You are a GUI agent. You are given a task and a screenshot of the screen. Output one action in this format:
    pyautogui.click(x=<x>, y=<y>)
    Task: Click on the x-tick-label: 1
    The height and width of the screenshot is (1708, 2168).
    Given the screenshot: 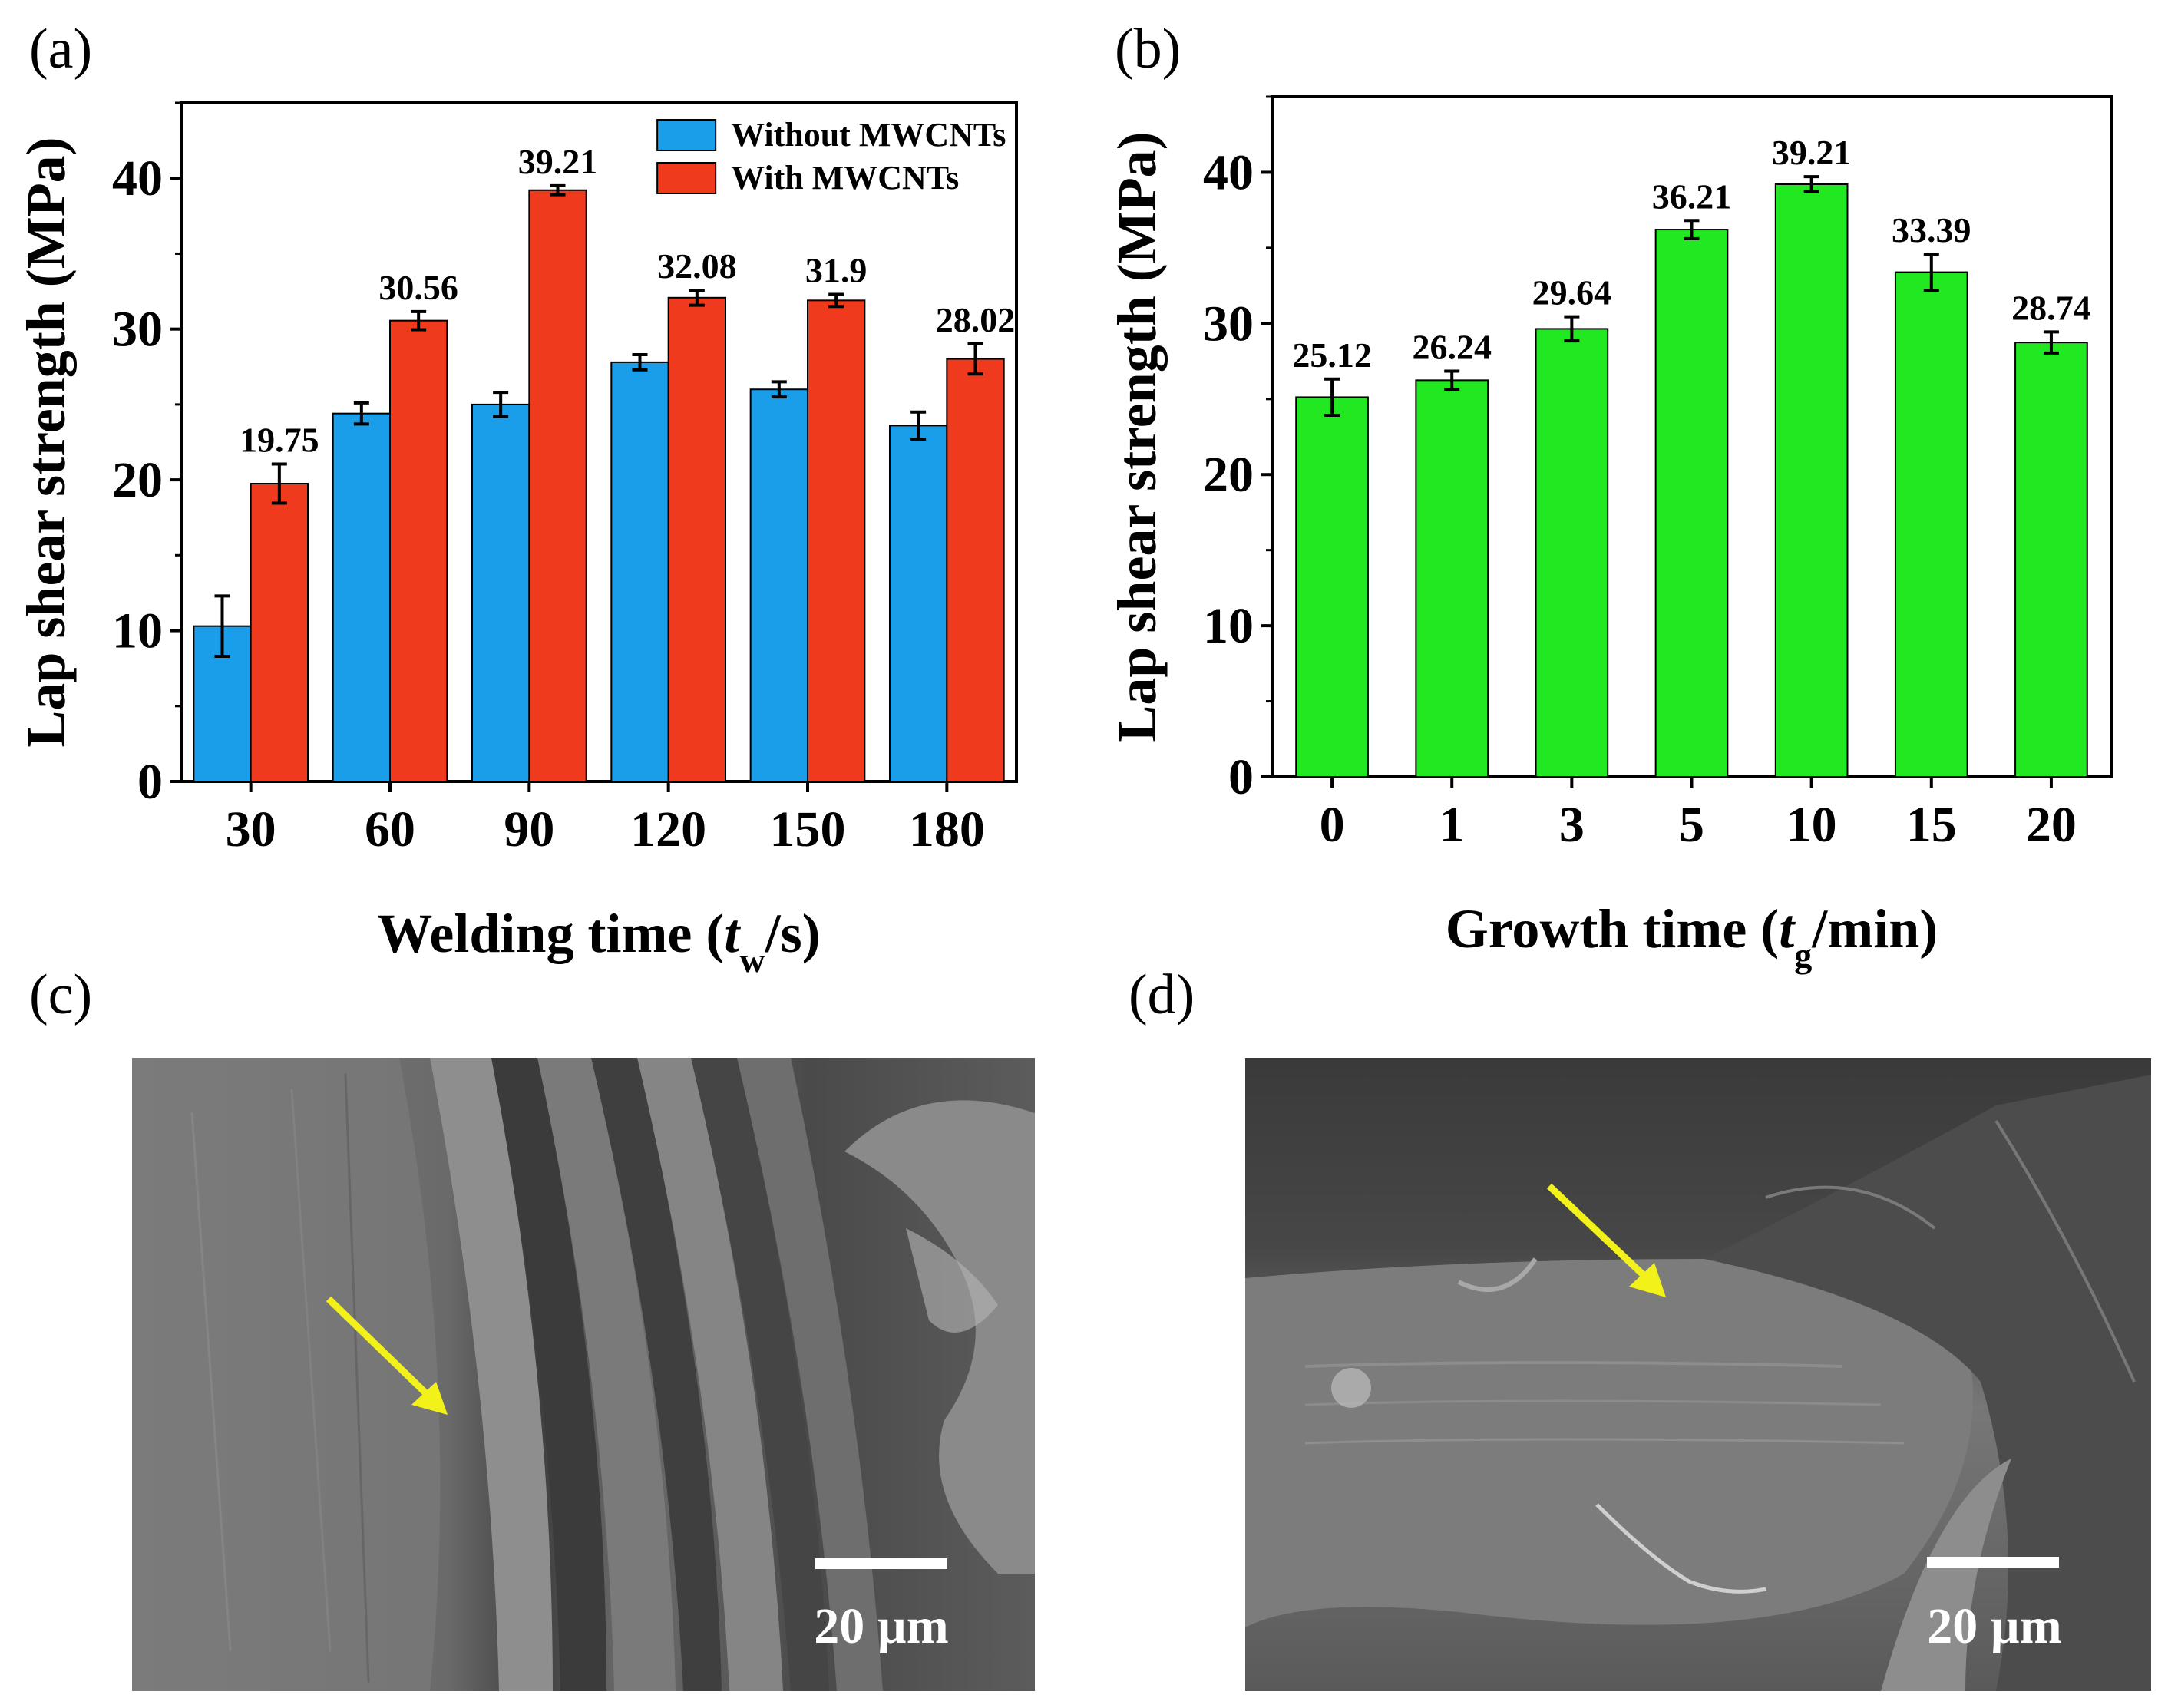 What is the action you would take?
    pyautogui.click(x=1452, y=825)
    